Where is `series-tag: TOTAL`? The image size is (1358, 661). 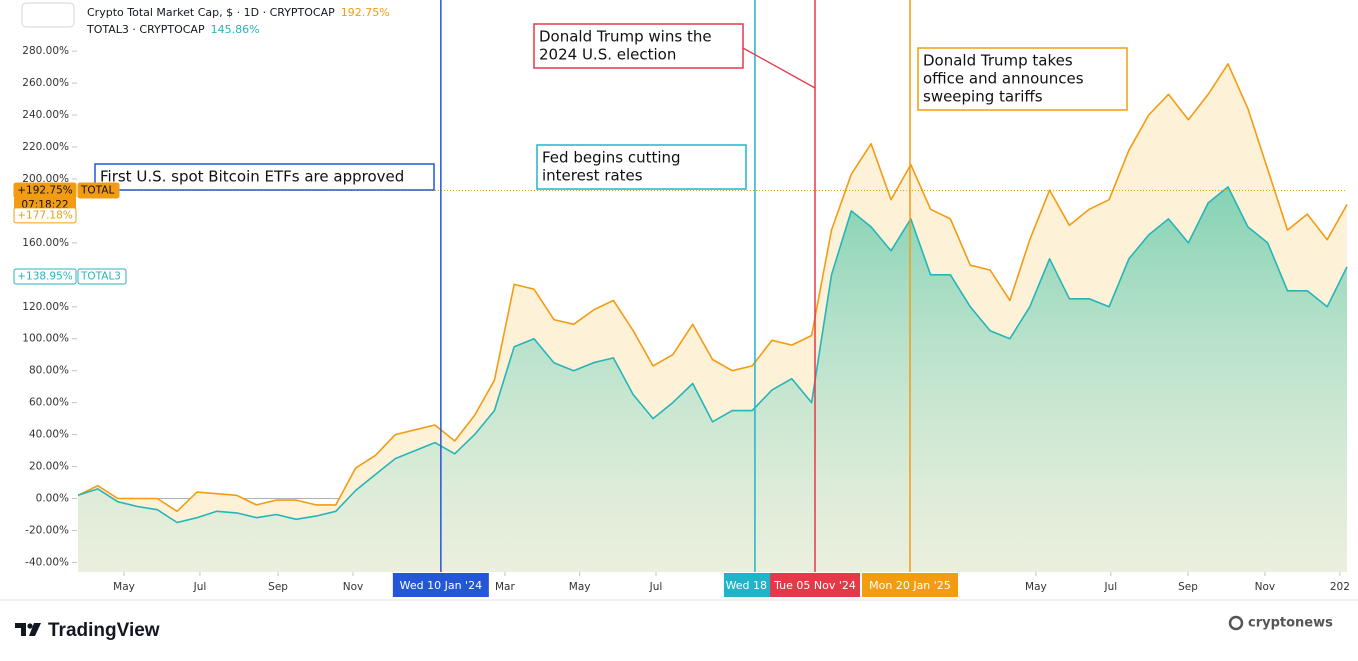 series-tag: TOTAL is located at coordinates (97, 191).